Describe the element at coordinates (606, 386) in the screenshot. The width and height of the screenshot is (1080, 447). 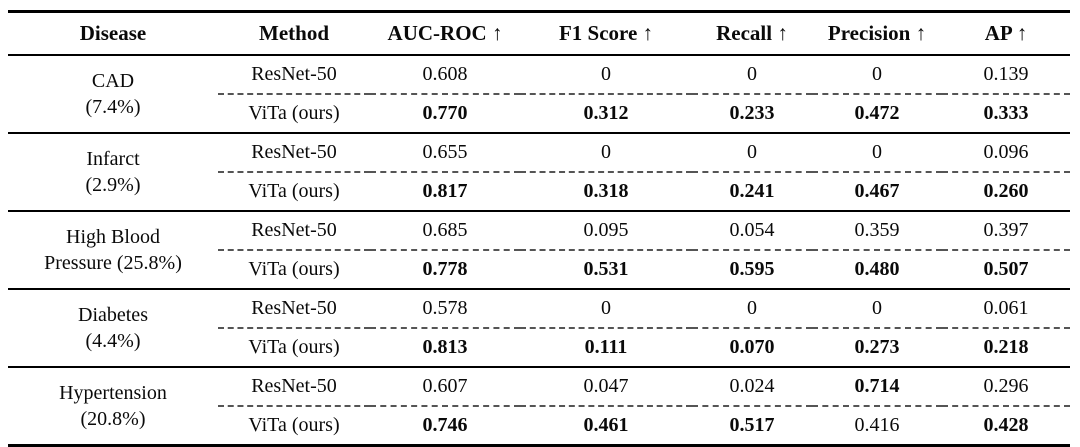
I see `metric-value: 0.047` at that location.